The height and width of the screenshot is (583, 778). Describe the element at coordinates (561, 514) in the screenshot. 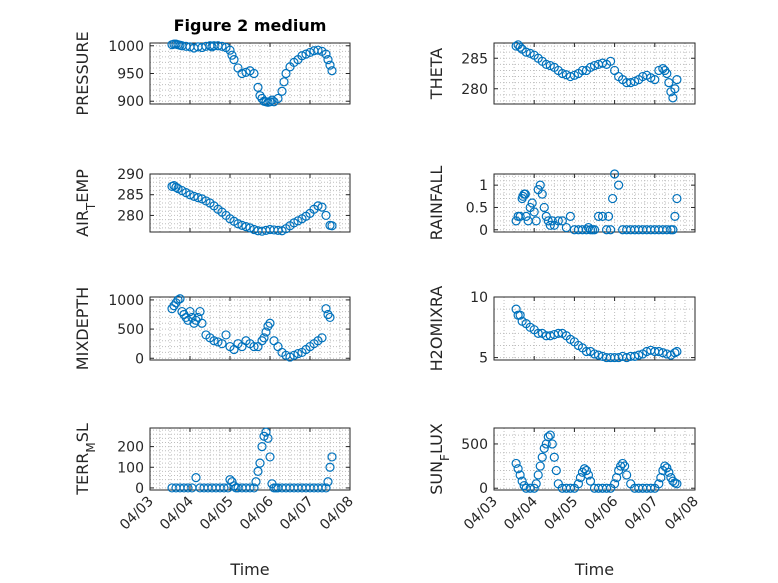

I see `x-tick-label: 04/05` at that location.